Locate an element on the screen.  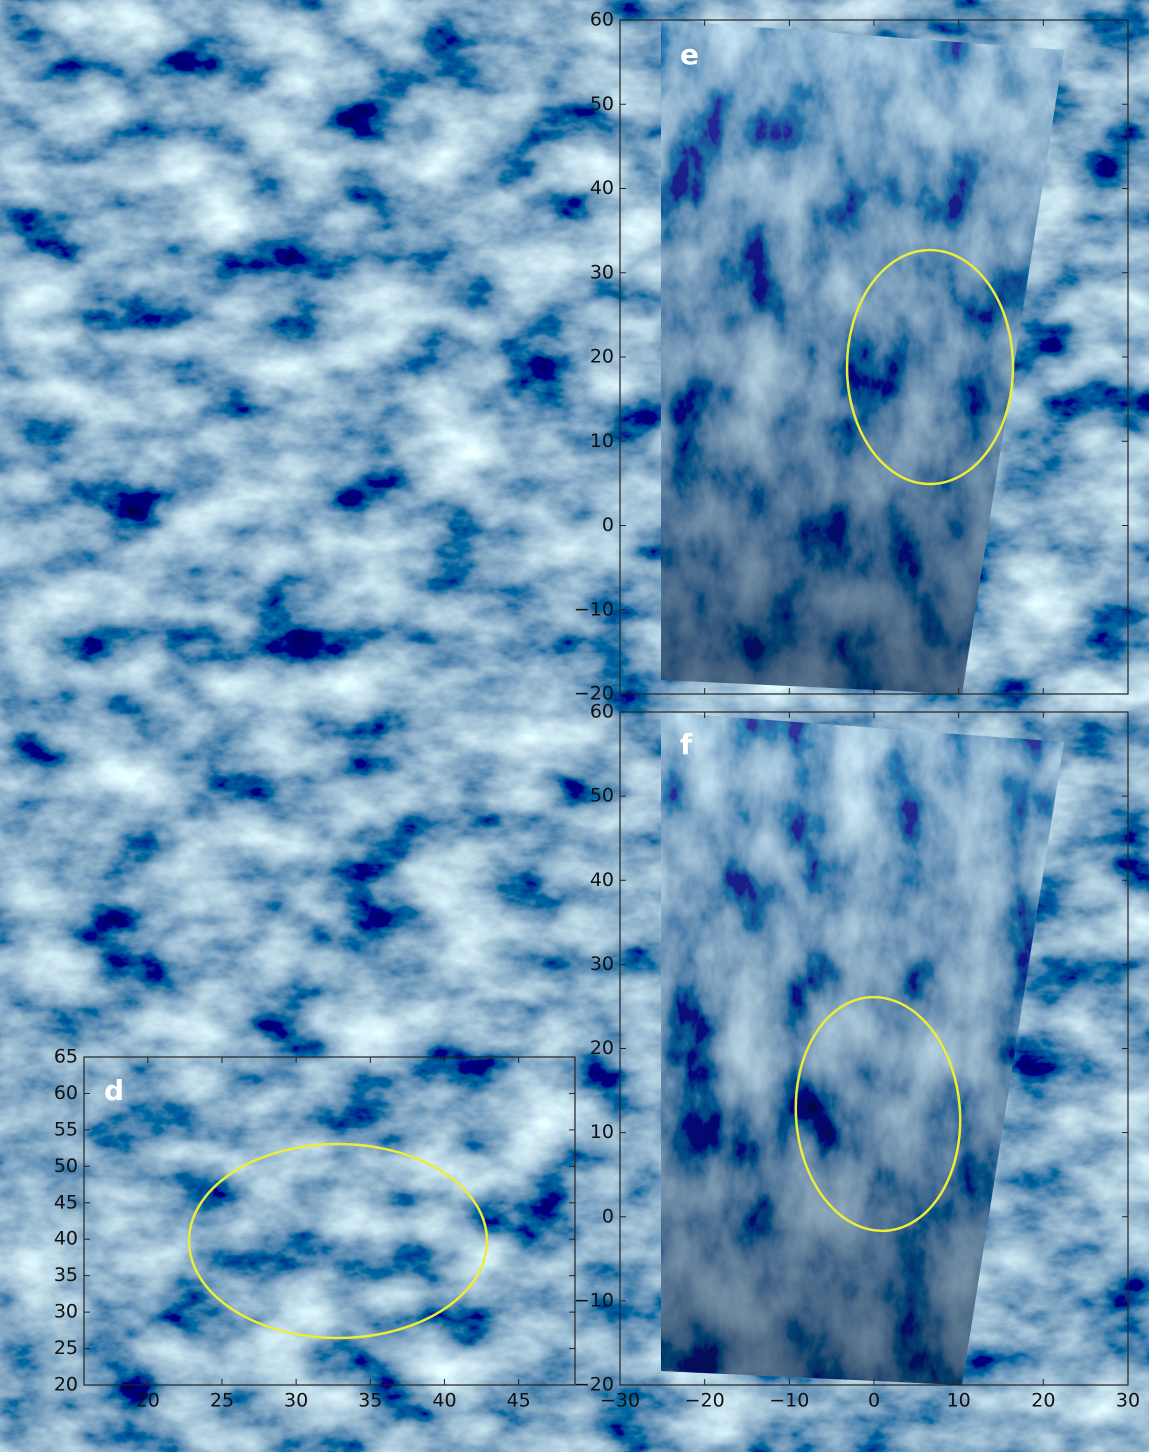
x-tick-label: −20 is located at coordinates (705, 1401).